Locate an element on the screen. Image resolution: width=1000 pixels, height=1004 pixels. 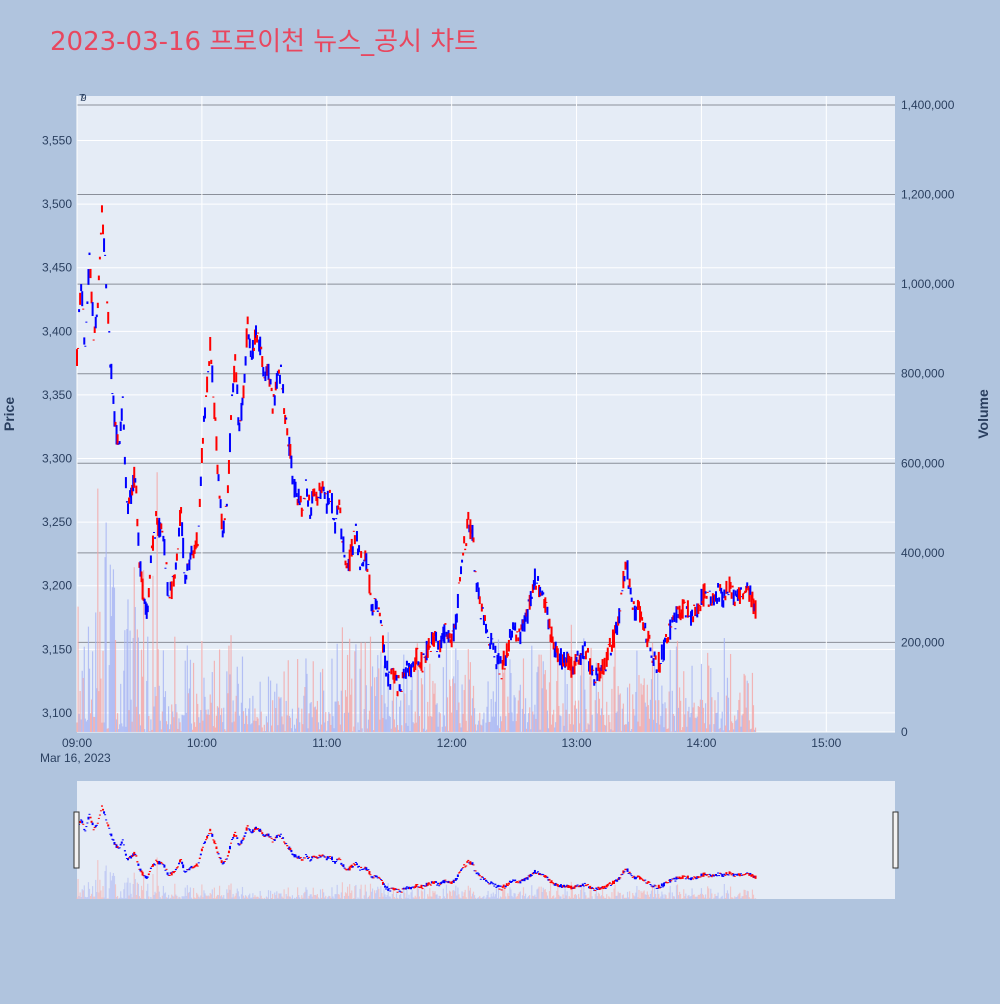
volume-tick-label: 1,000,000 is located at coordinates (928, 284).